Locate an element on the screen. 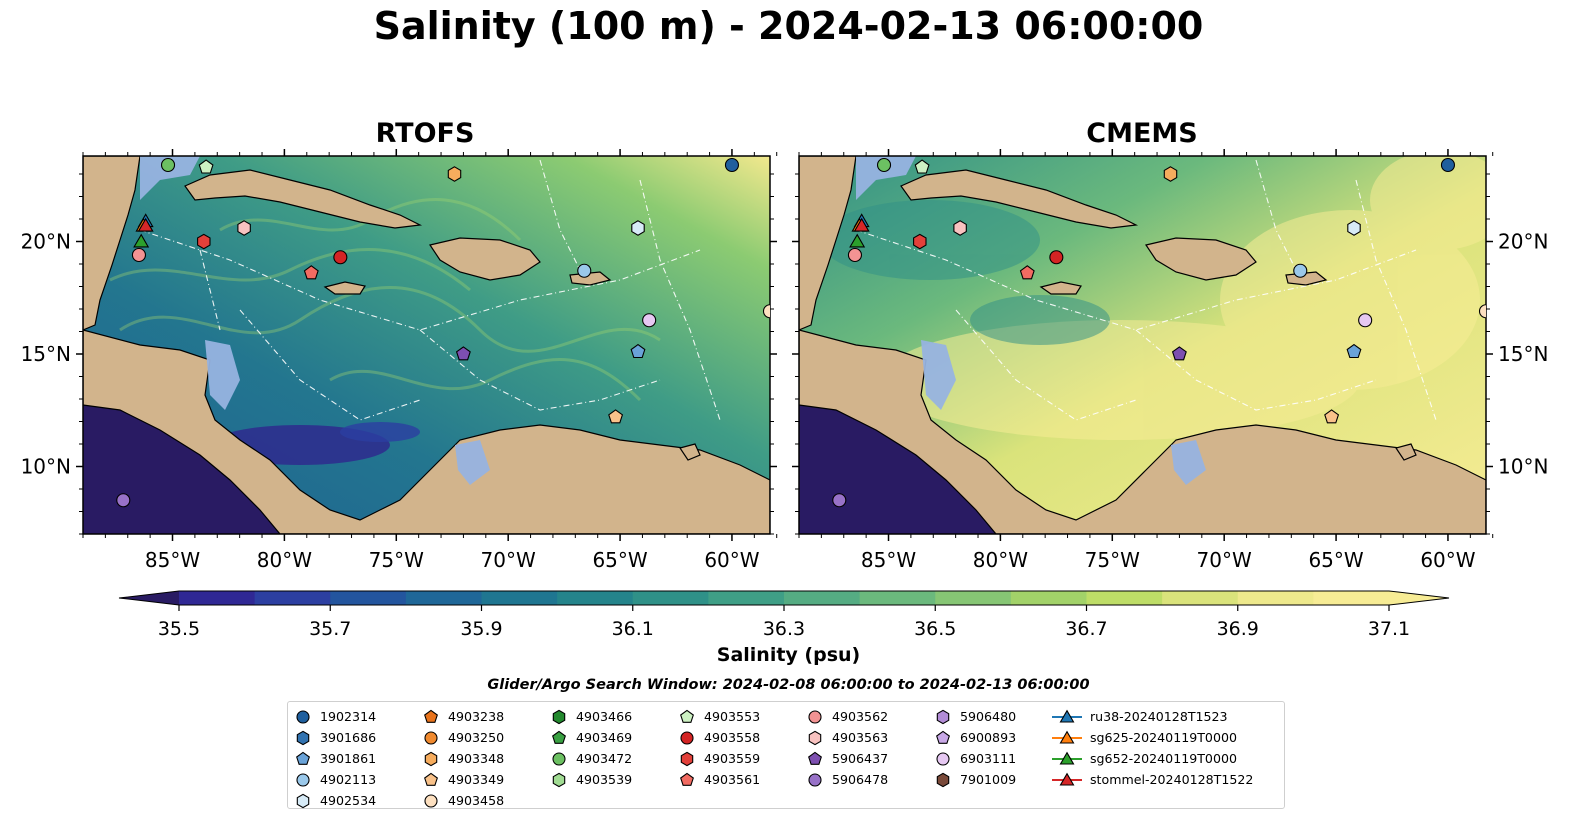  legend-label: 4903561 is located at coordinates (732, 779).